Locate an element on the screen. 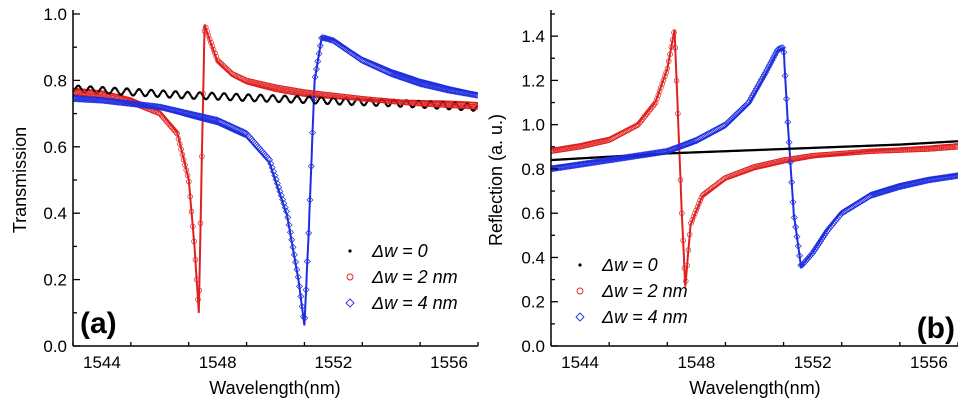 The image size is (958, 403). y-tick-label: 0.0 is located at coordinates (55, 346).